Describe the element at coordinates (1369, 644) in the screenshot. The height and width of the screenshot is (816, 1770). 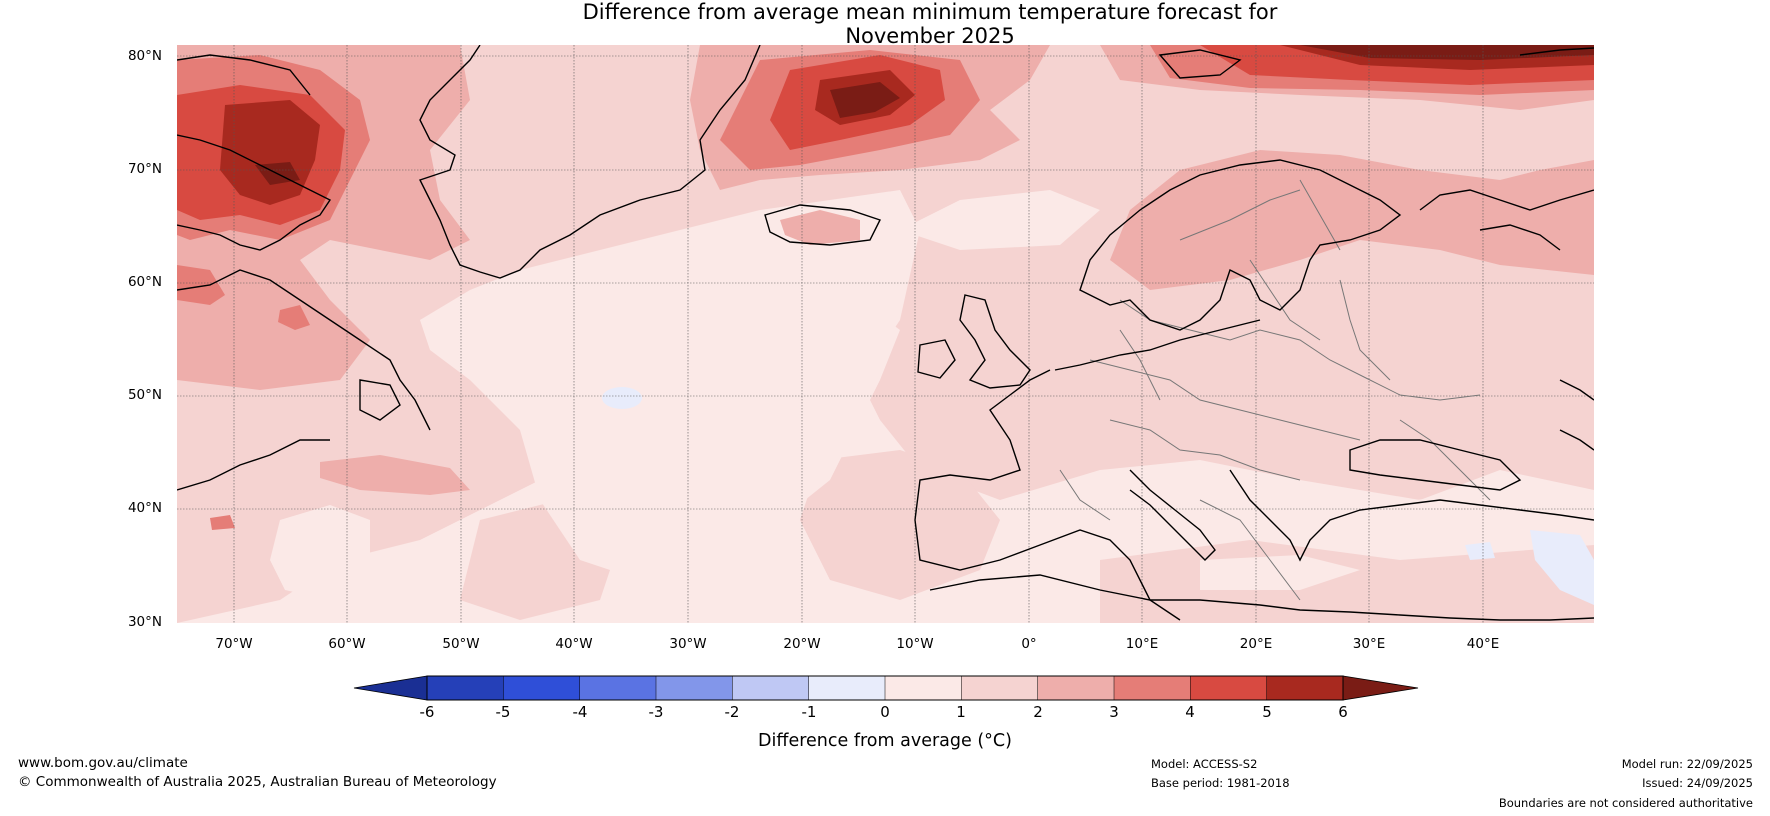
I see `lon-label-30E: 30°E` at that location.